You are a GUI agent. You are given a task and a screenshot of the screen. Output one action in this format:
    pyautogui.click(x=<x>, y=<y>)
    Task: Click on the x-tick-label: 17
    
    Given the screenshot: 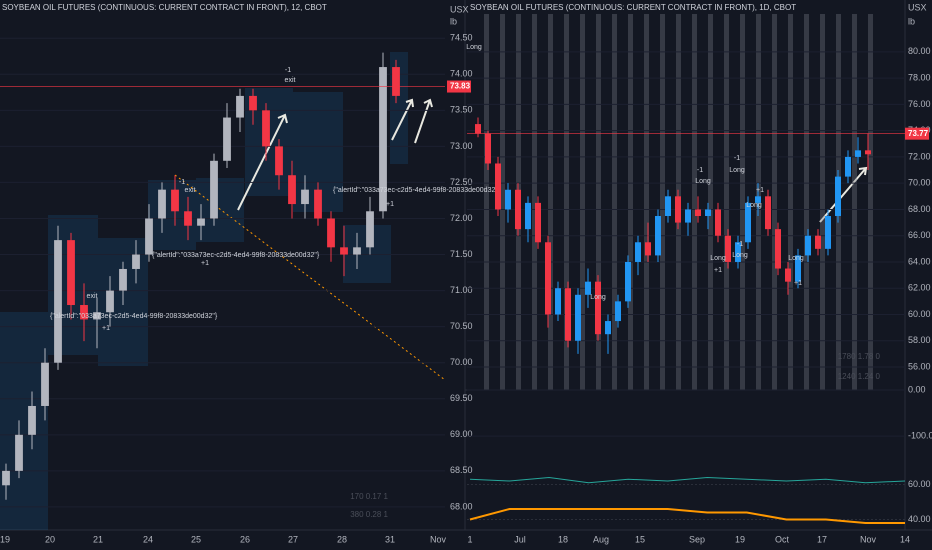 What is the action you would take?
    pyautogui.click(x=822, y=539)
    